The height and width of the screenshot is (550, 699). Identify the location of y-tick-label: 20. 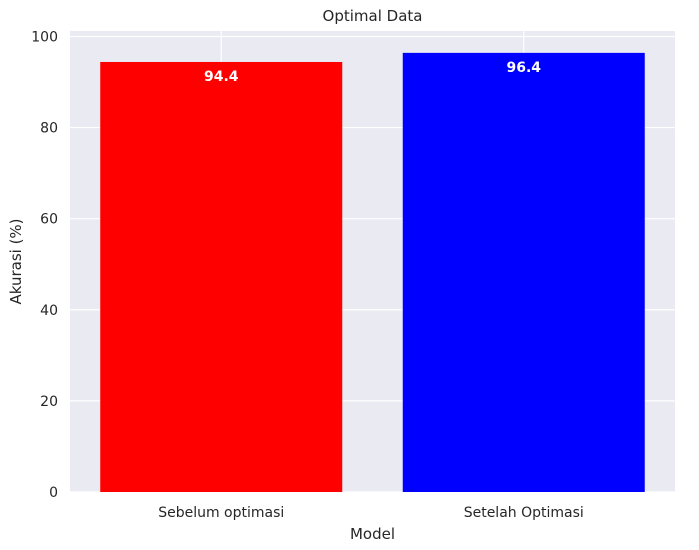
(49, 402).